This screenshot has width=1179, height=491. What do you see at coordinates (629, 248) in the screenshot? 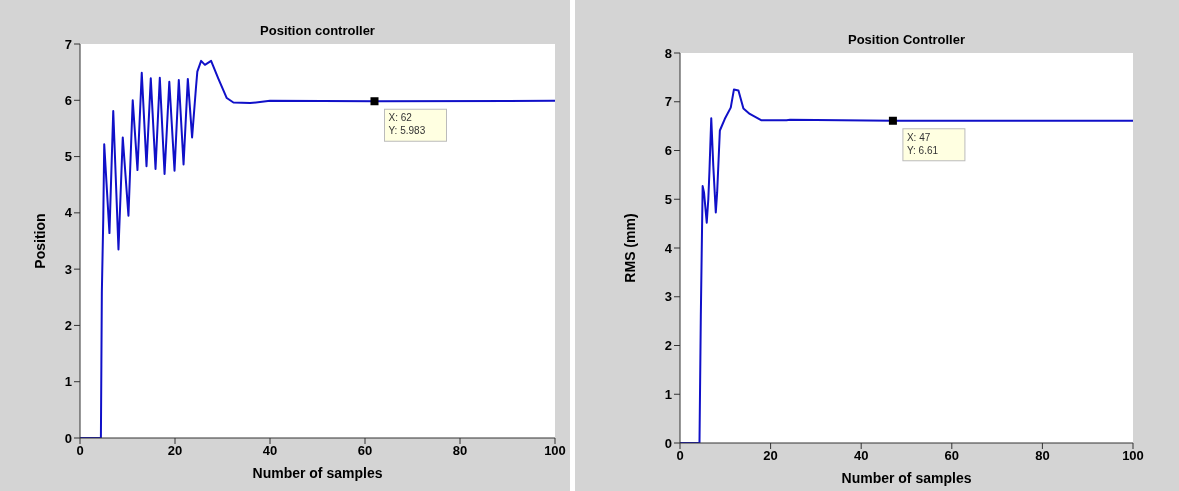
I see `y-axis-title: RMS (mm)` at bounding box center [629, 248].